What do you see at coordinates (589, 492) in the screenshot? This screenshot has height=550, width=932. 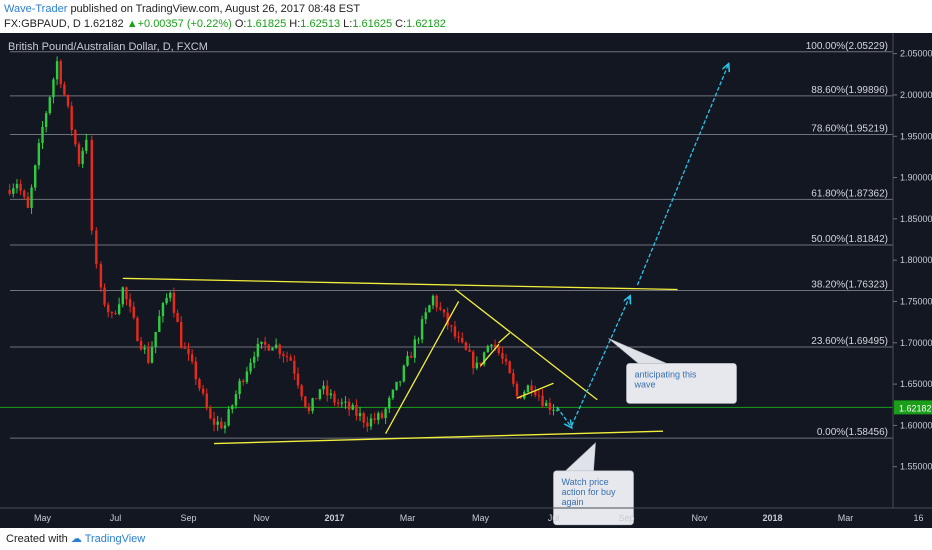 I see `callout-text: action for buy` at bounding box center [589, 492].